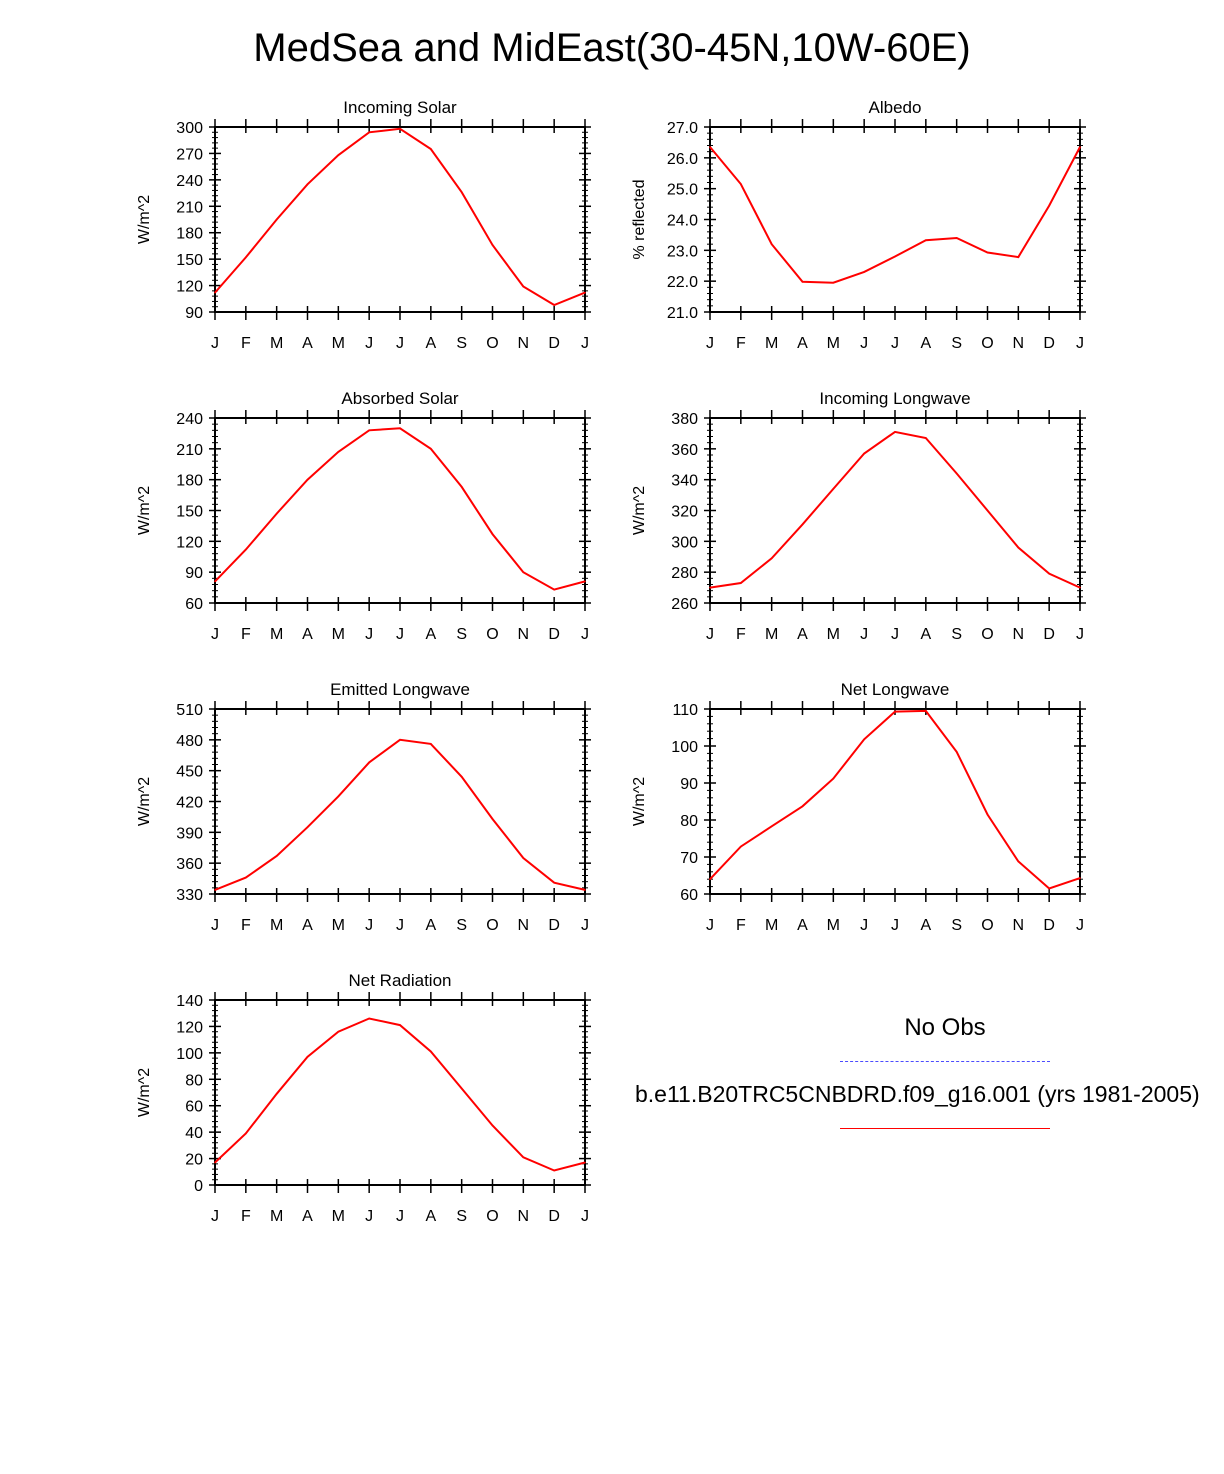  I want to click on y-tick-label: 100, so click(189, 1054).